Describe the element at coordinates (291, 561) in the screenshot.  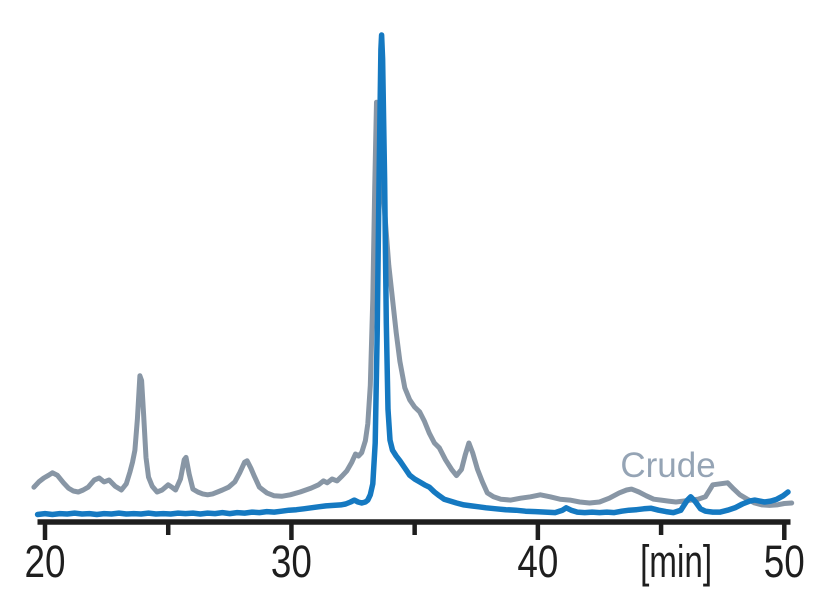
I see `x-tick-label-30: 30` at that location.